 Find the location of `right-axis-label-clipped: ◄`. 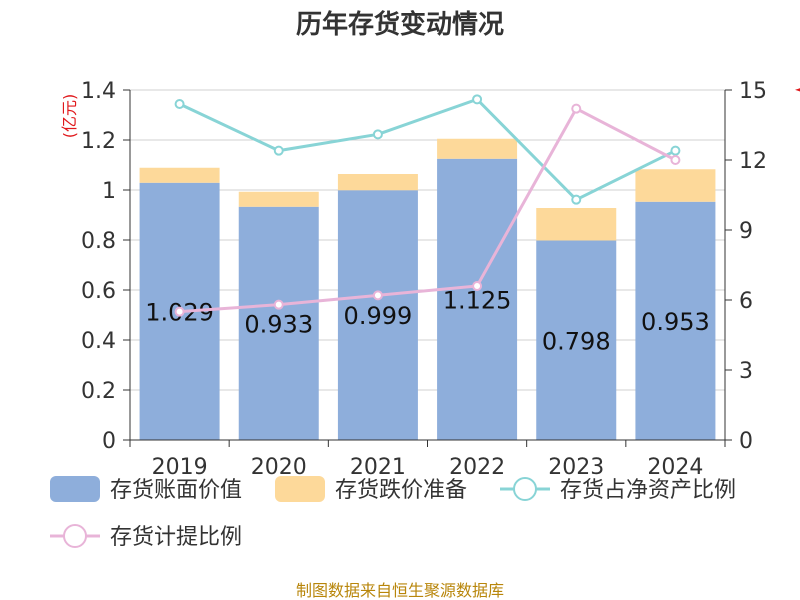

right-axis-label-clipped: ◄ is located at coordinates (797, 88).